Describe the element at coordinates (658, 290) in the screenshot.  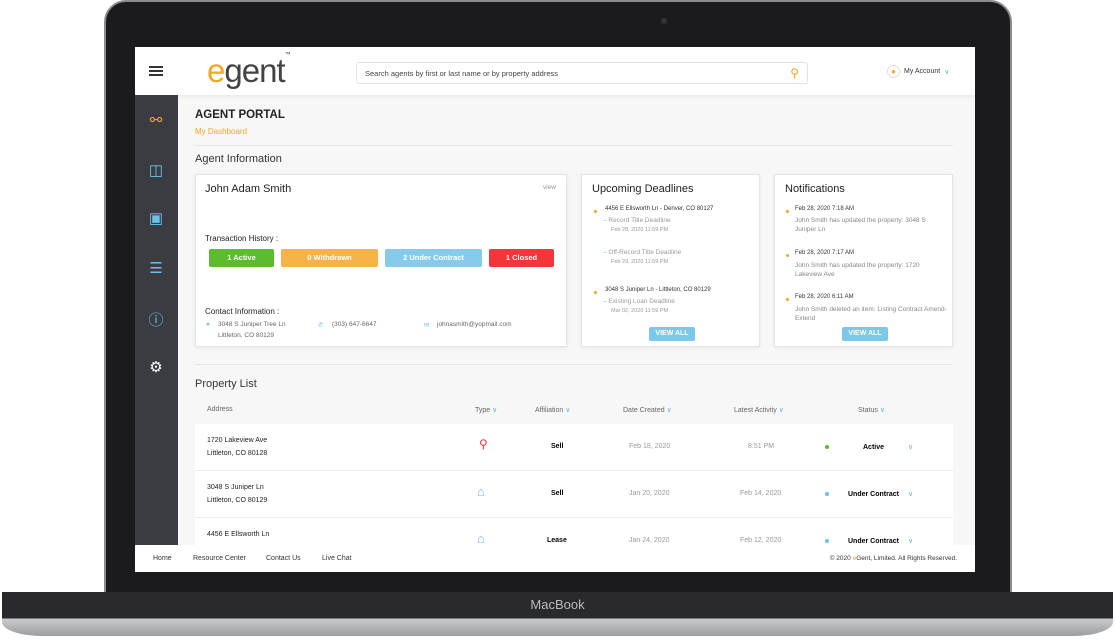
I see `deadline-property: 3048 S Juniper Ln - Littleton, CO 80129` at that location.